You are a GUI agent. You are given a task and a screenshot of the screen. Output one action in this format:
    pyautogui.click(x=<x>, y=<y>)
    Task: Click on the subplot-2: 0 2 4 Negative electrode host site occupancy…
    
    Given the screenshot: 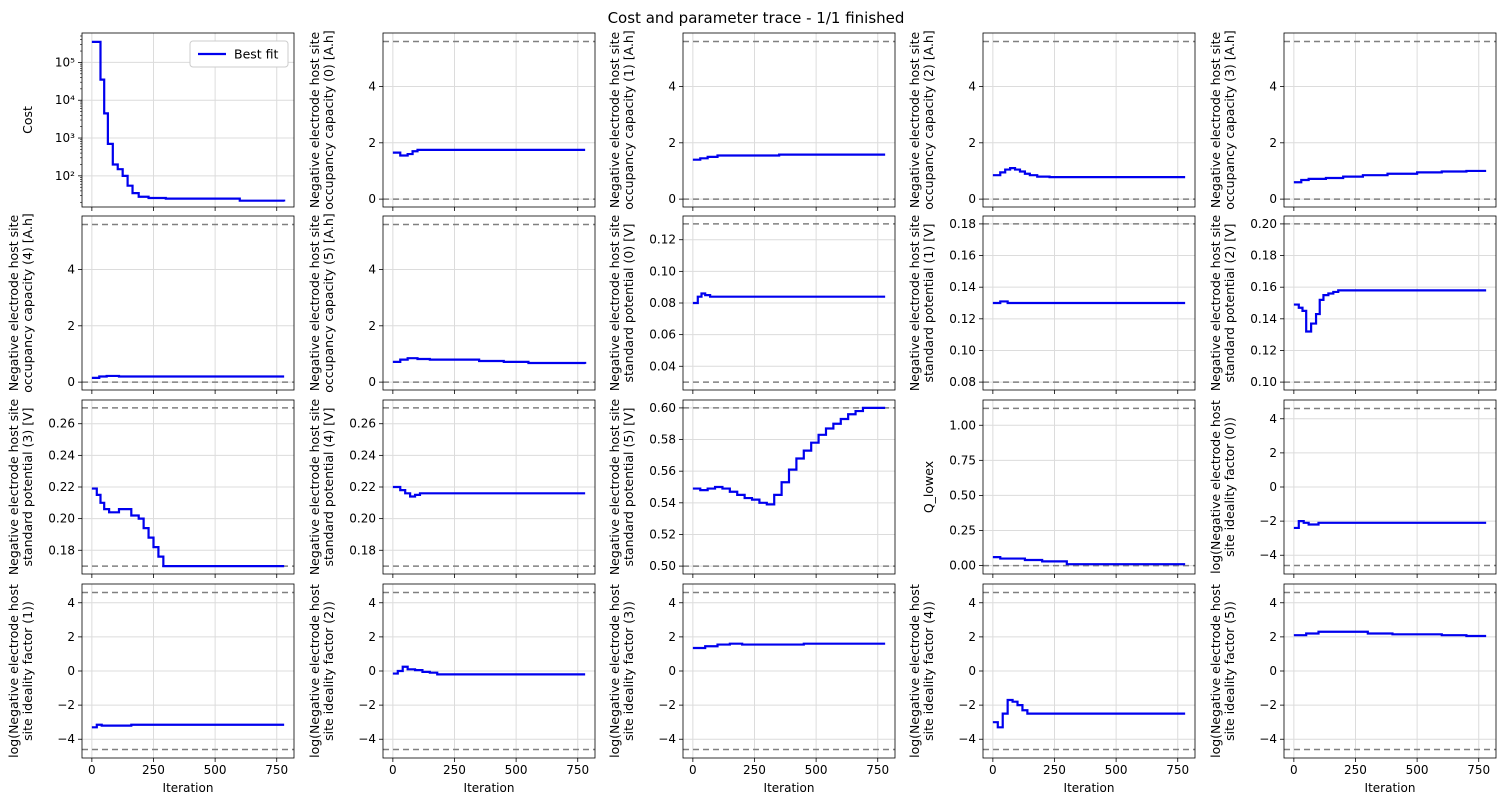 What is the action you would take?
    pyautogui.click(x=751, y=120)
    